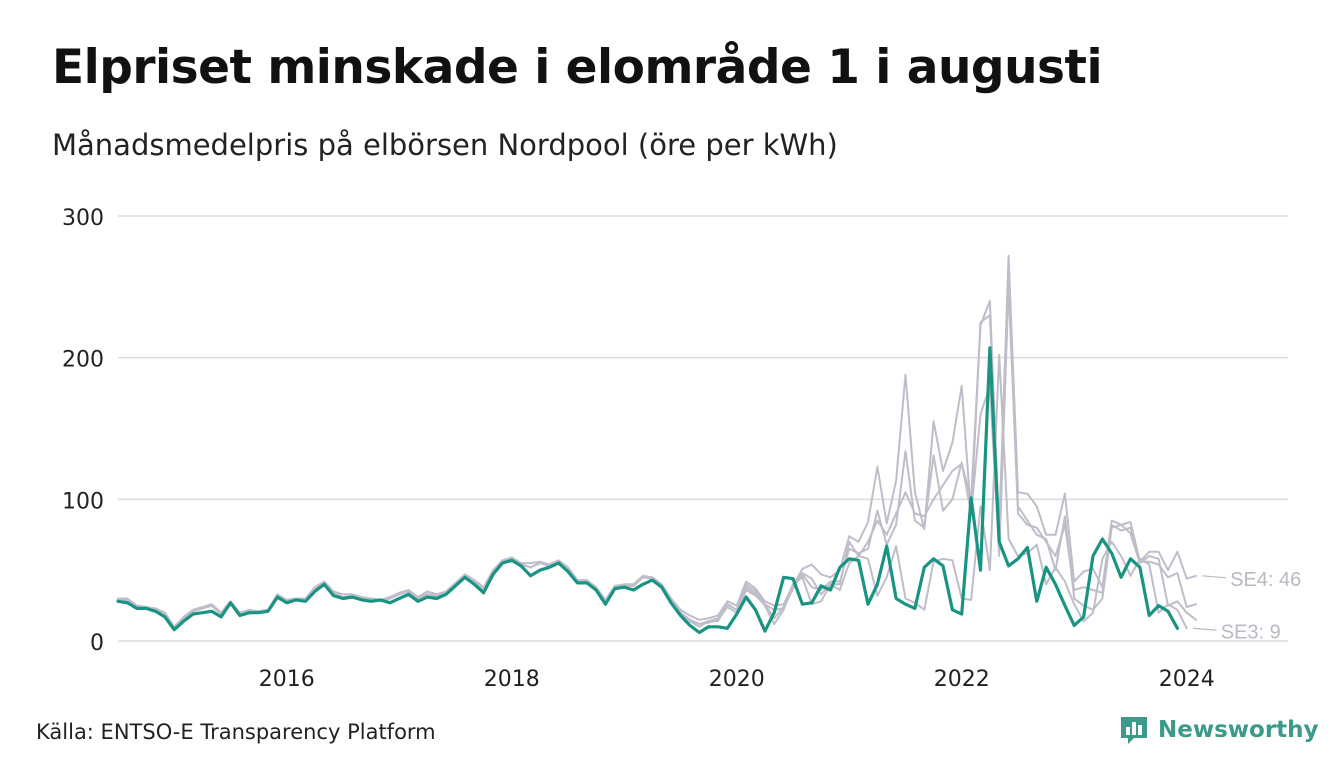 The height and width of the screenshot is (780, 1340). Describe the element at coordinates (83, 360) in the screenshot. I see `y-tick-label-200: 200` at that location.